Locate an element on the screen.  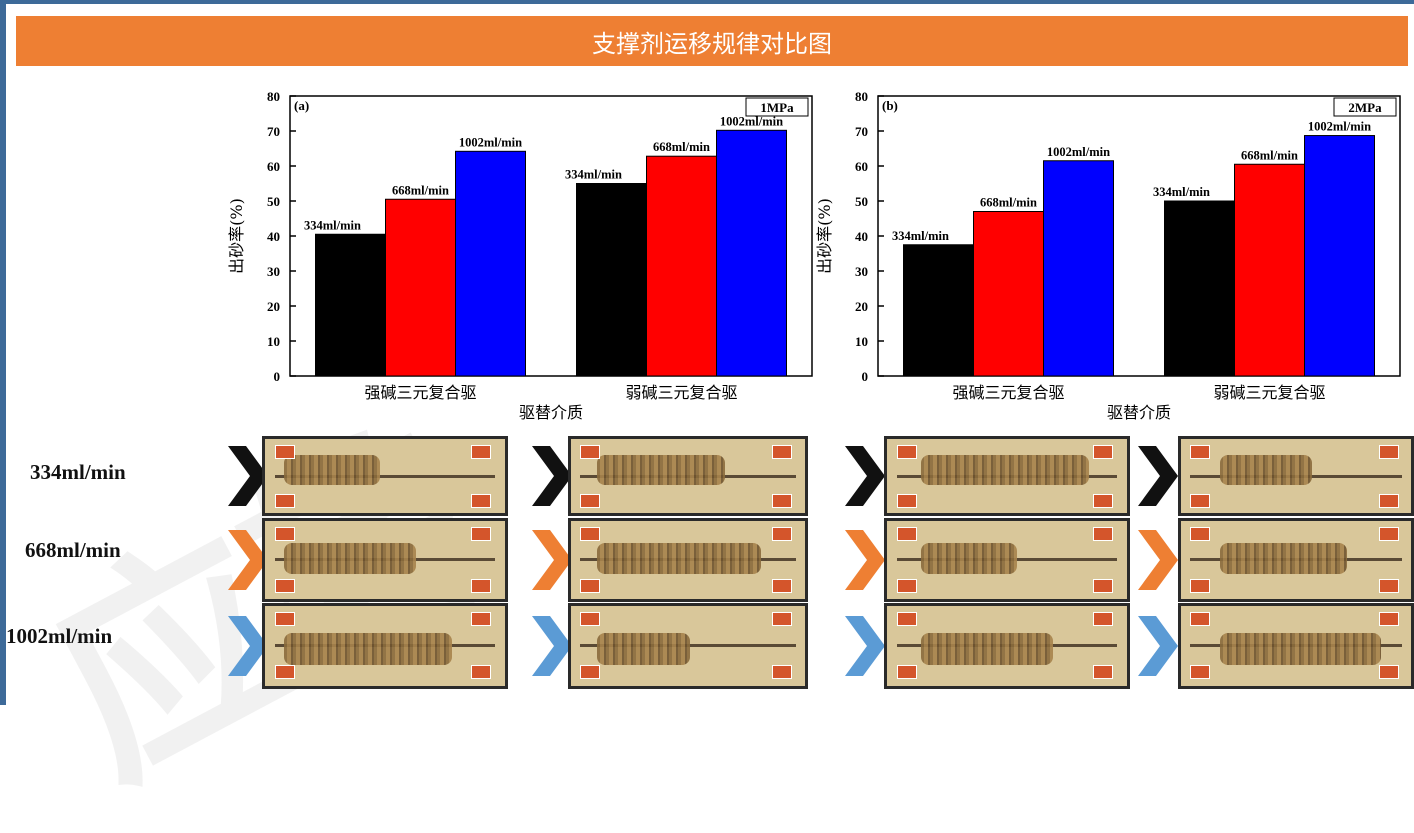
left-border is located at coordinates (3, 352).